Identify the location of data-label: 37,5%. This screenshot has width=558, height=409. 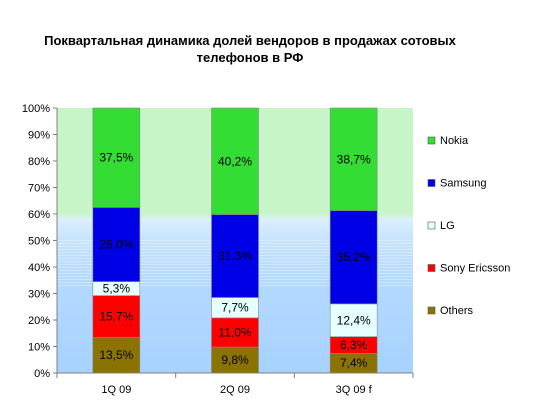
(116, 158).